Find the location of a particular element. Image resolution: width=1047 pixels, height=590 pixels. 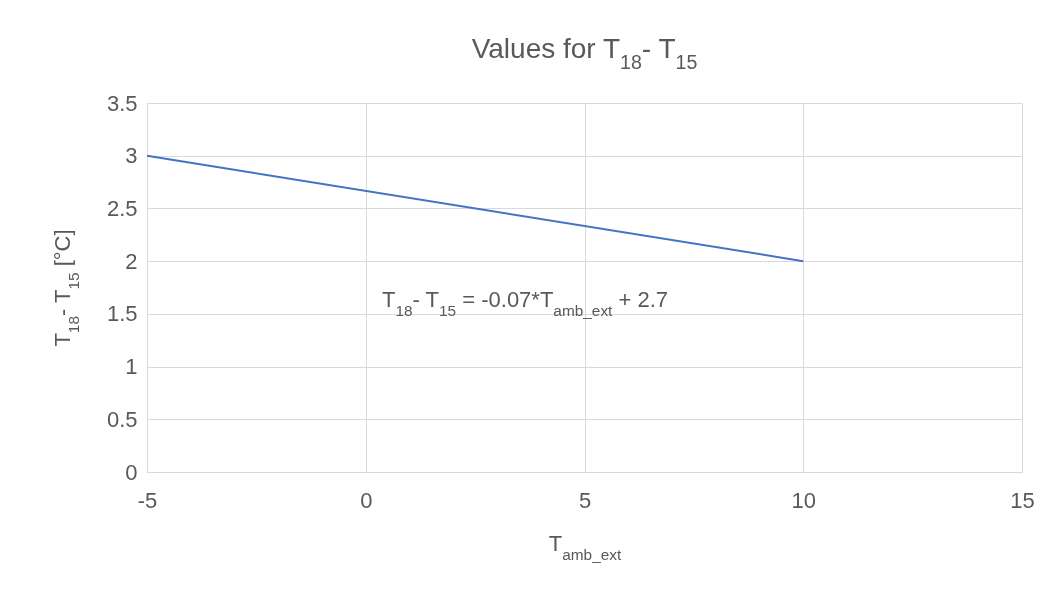

x-tick-label: 10 is located at coordinates (803, 500).